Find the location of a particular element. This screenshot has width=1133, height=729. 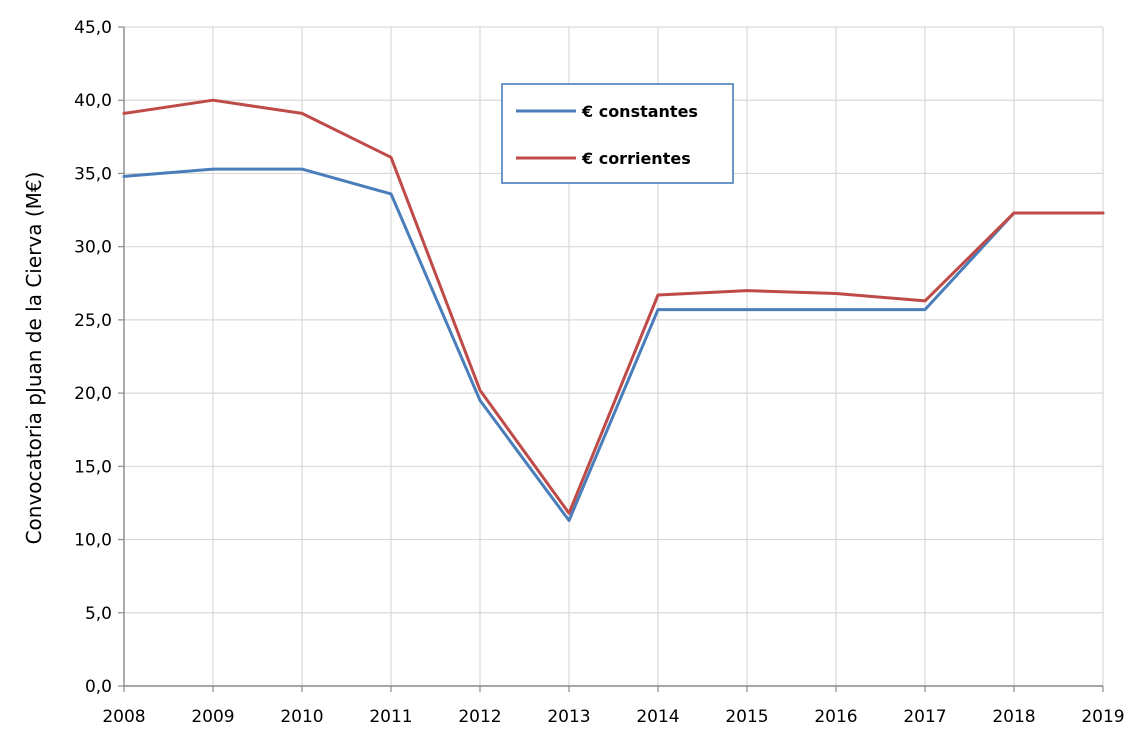

x-tick-label: 2013 is located at coordinates (568, 717).